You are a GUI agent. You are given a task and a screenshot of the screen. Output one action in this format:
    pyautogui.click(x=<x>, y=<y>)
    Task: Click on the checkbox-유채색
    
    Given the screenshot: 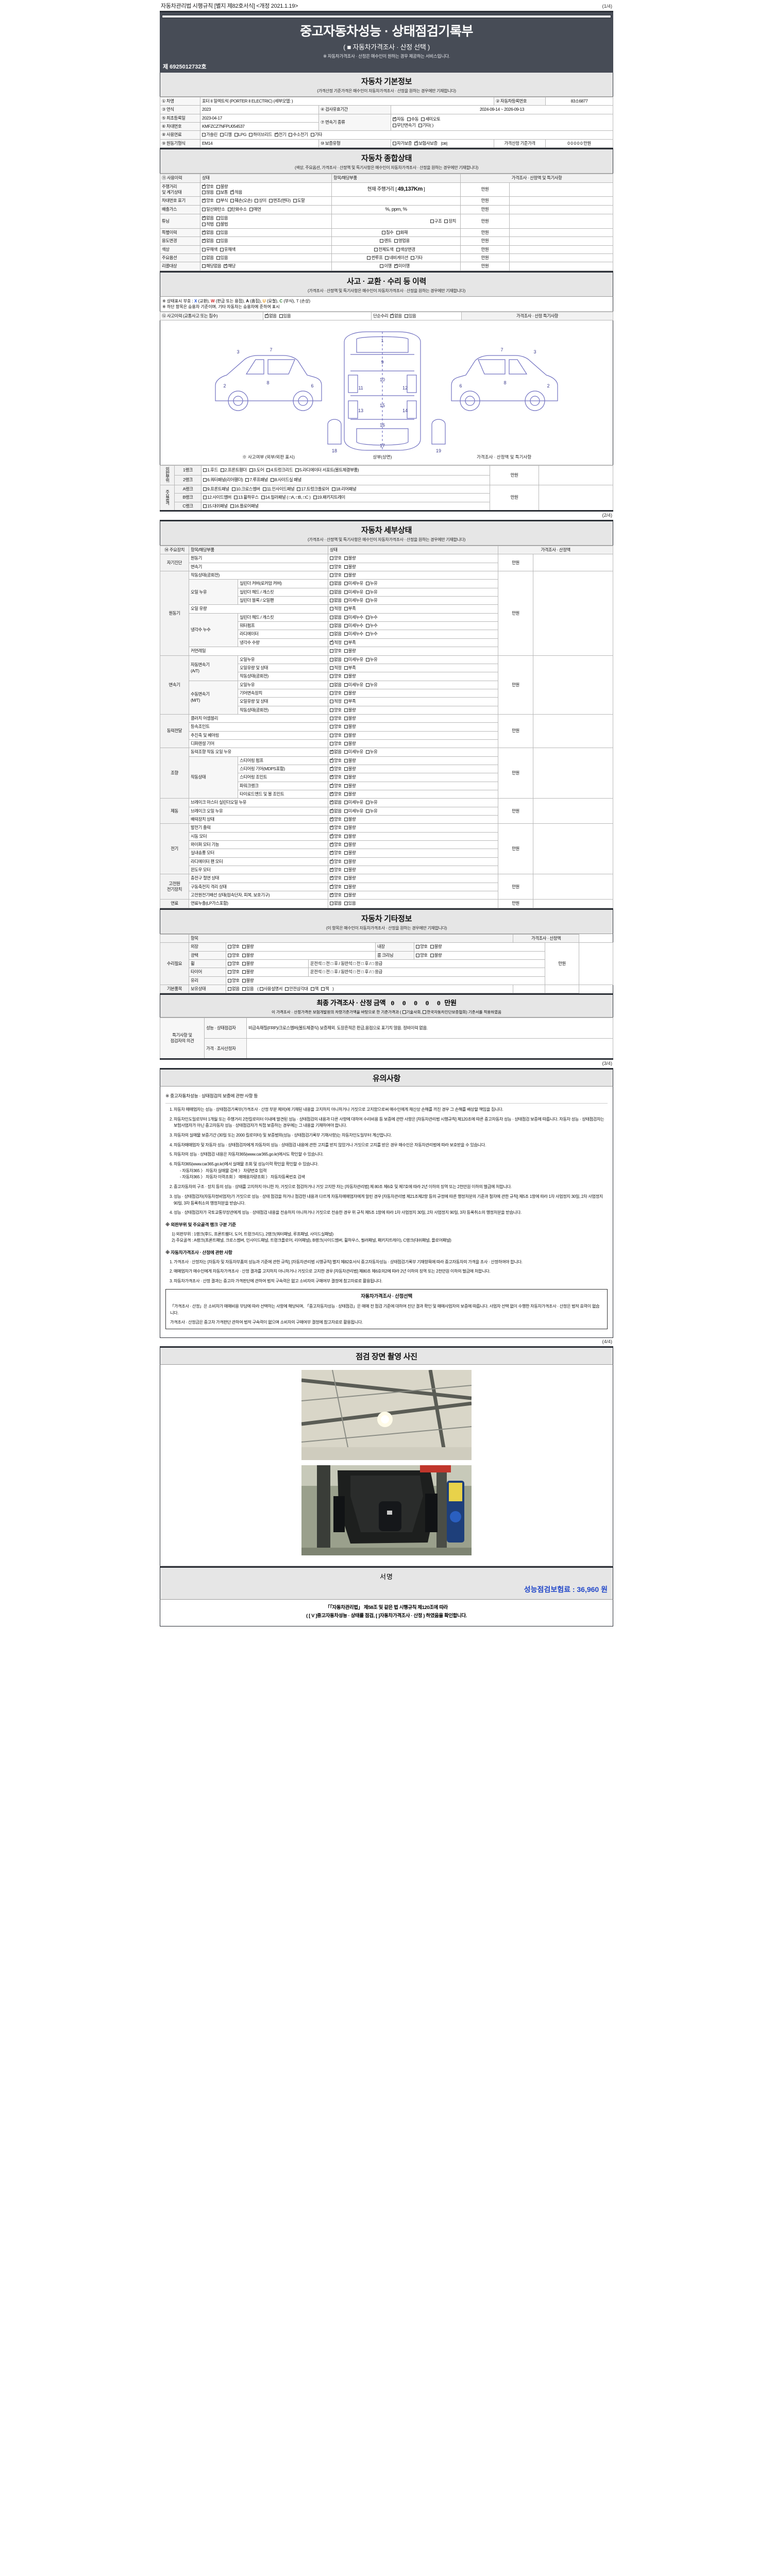 What is the action you would take?
    pyautogui.click(x=222, y=249)
    